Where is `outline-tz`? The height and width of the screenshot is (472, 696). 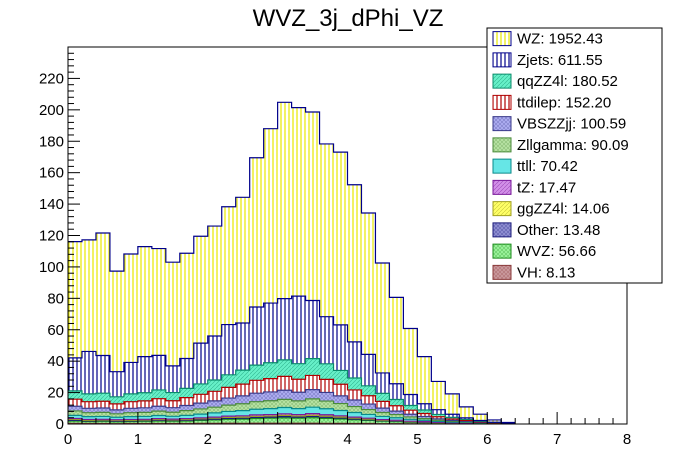 outline-tz is located at coordinates (292, 419).